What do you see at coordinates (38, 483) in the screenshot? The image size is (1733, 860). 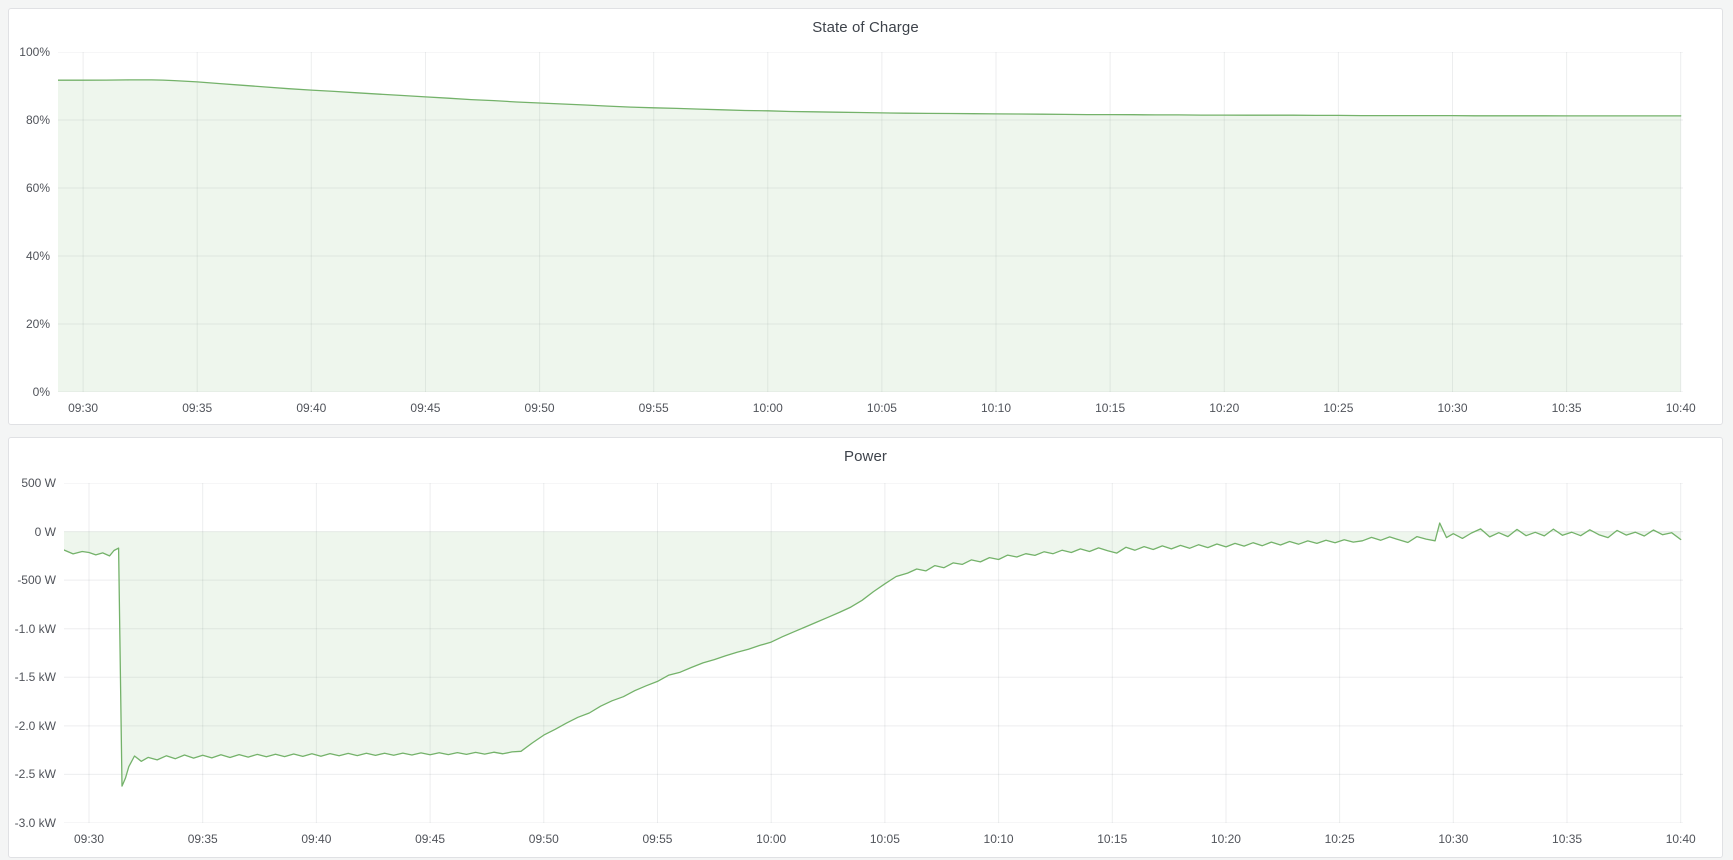 I see `y-tick-label: 500 W` at bounding box center [38, 483].